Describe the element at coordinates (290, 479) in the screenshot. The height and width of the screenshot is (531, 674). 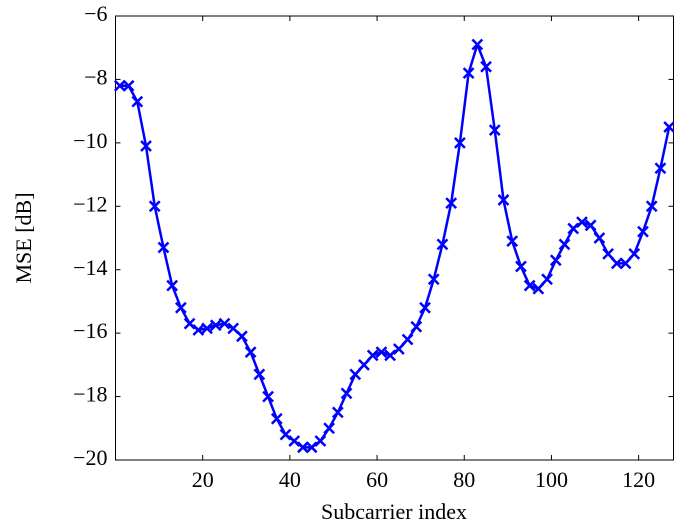
I see `x-tick-label: 40` at that location.